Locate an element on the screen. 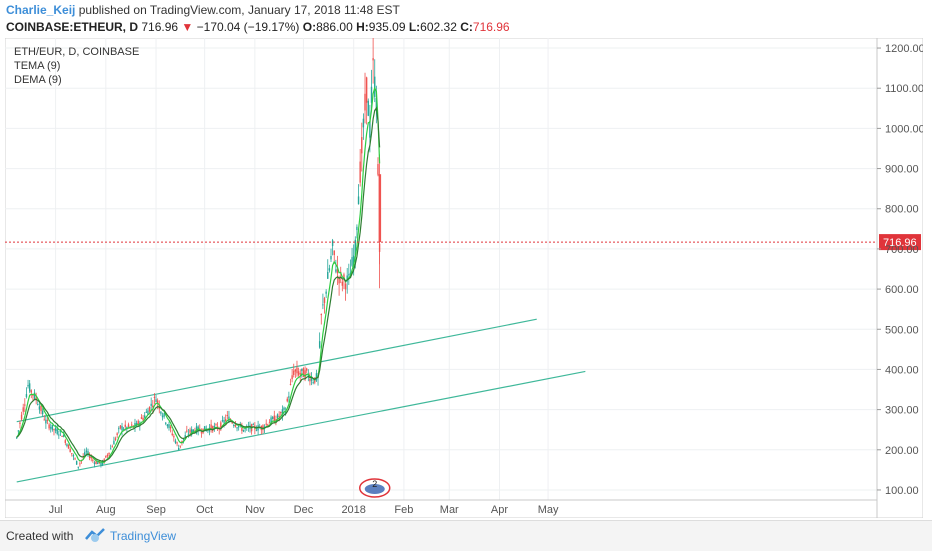 This screenshot has height=551, width=932. time-tick-label: Jul is located at coordinates (56, 510).